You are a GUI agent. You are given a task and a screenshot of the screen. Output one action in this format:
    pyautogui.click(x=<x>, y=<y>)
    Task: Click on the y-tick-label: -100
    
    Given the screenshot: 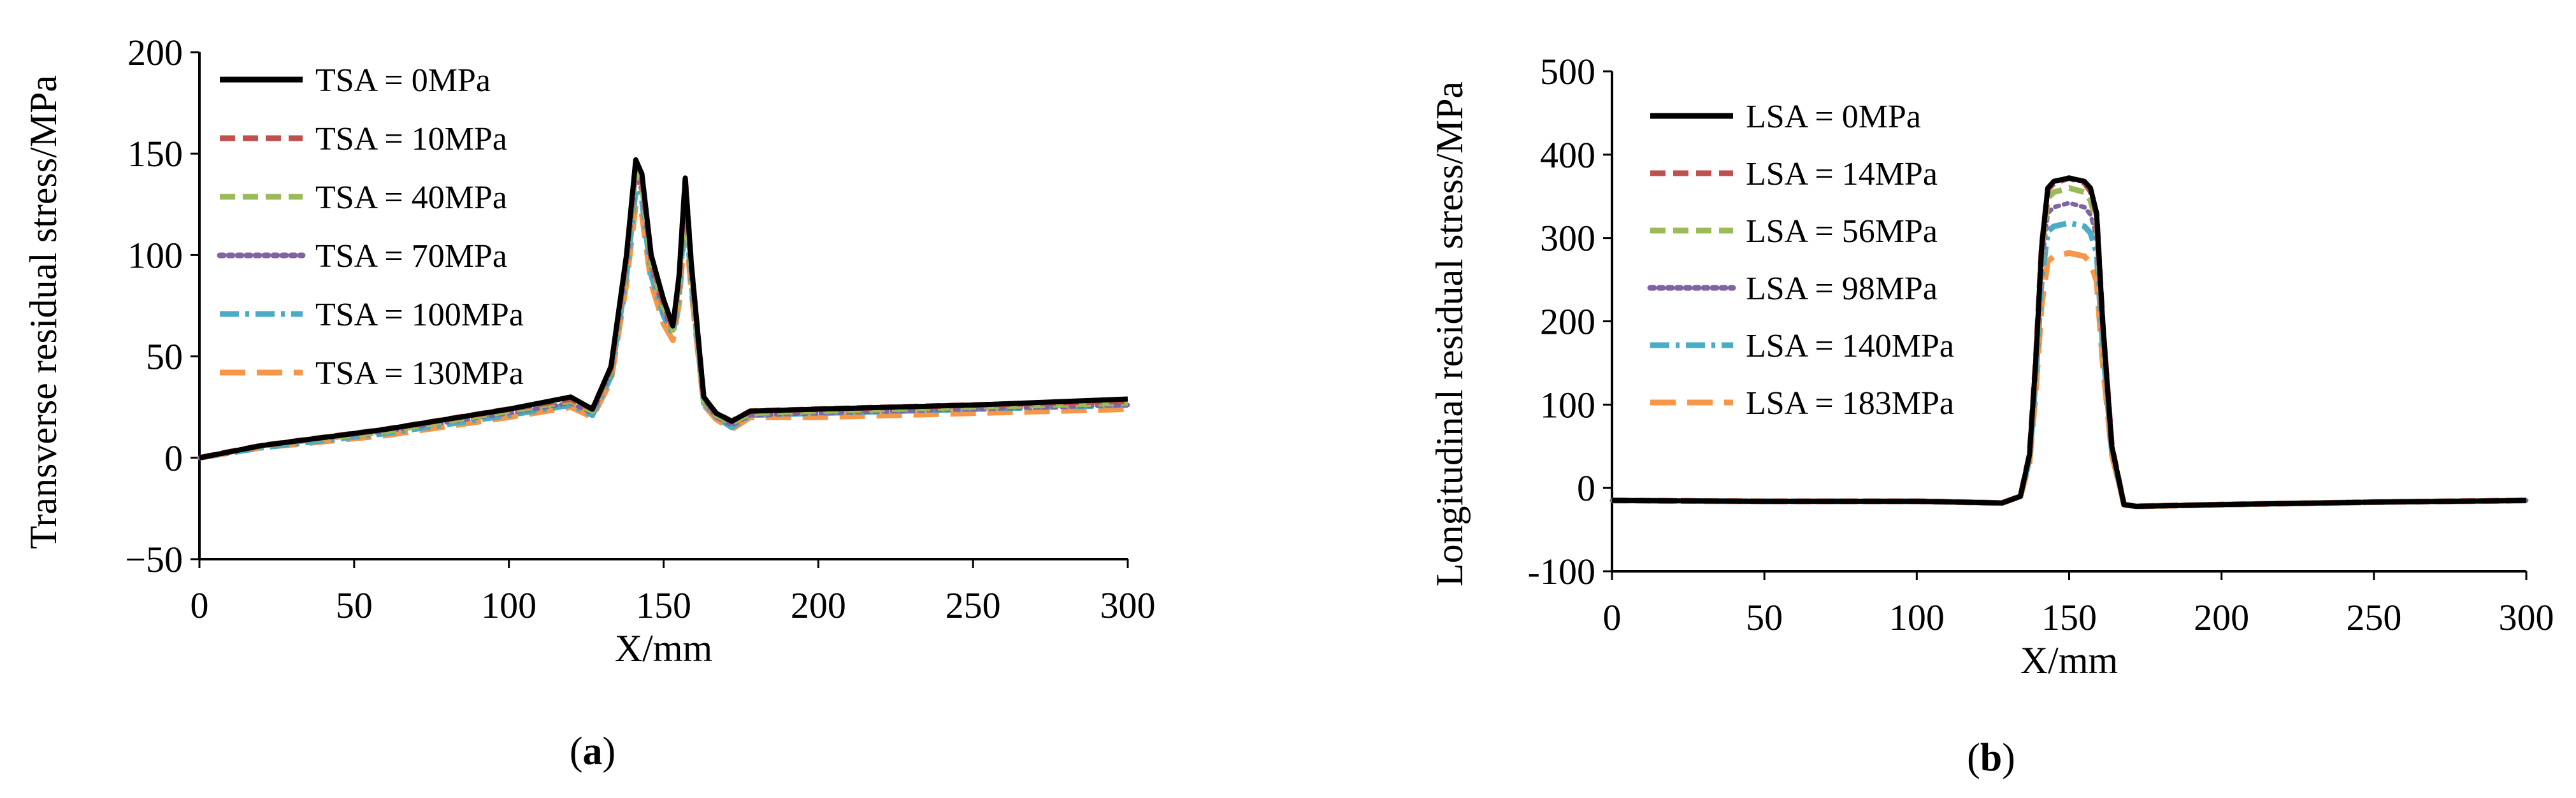 What is the action you would take?
    pyautogui.click(x=1562, y=571)
    